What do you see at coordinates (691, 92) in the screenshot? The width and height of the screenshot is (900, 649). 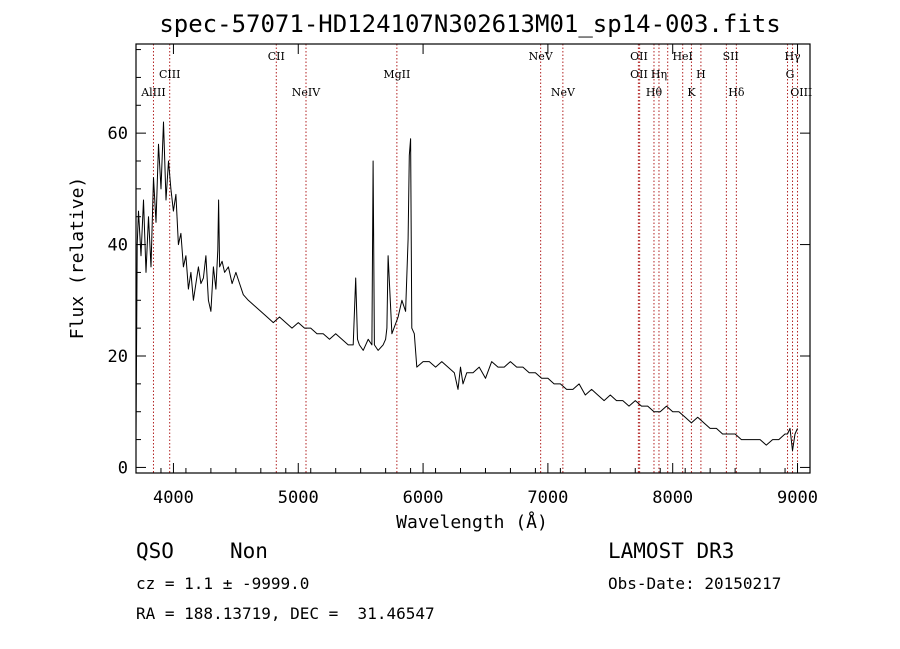 I see `line-label-k-16: K` at bounding box center [691, 92].